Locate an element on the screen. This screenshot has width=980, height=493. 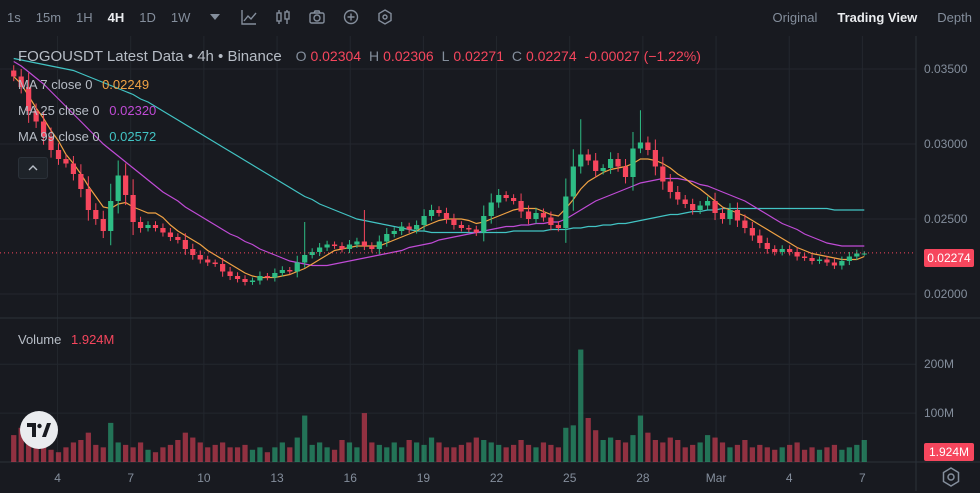
timeframe-1d: 1D is located at coordinates (147, 17).